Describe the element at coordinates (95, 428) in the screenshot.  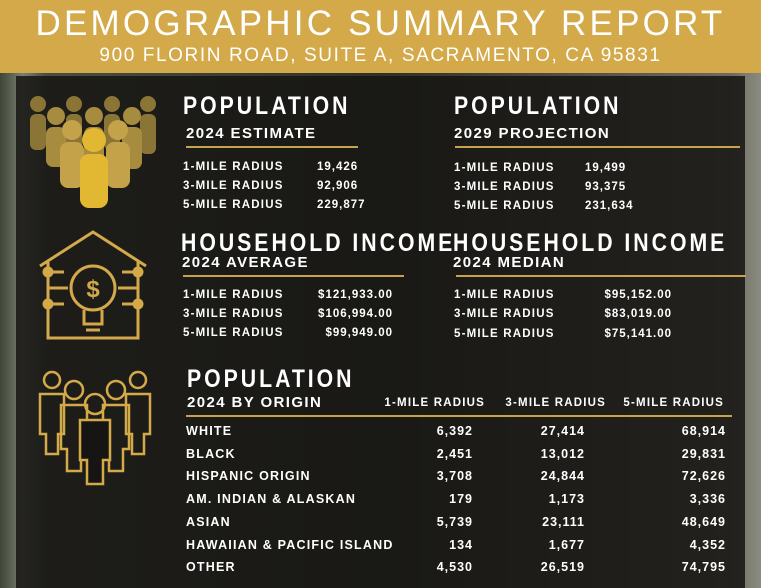
I see `people-outline-icon` at that location.